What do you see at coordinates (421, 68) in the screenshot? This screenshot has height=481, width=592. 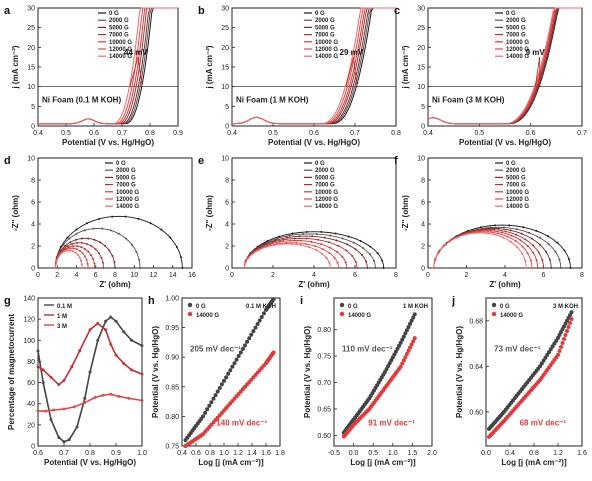 I see `y-tick-label: 15` at bounding box center [421, 68].